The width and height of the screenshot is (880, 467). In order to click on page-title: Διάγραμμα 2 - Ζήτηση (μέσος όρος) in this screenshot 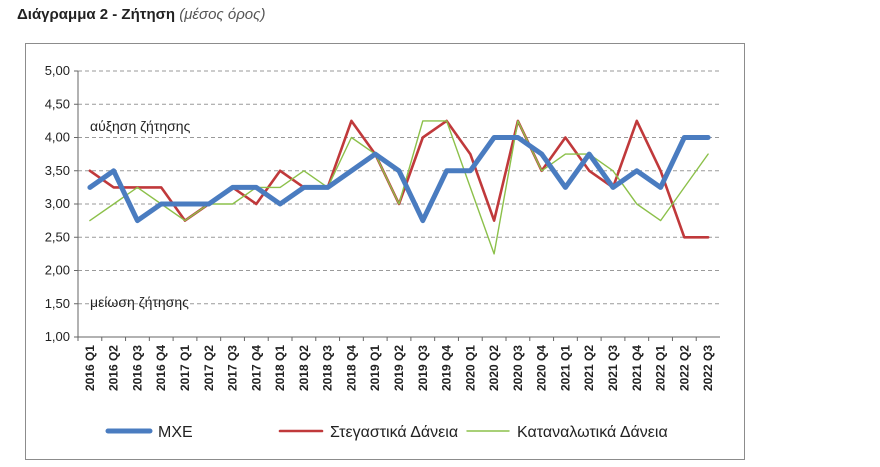, I will do `click(141, 14)`.